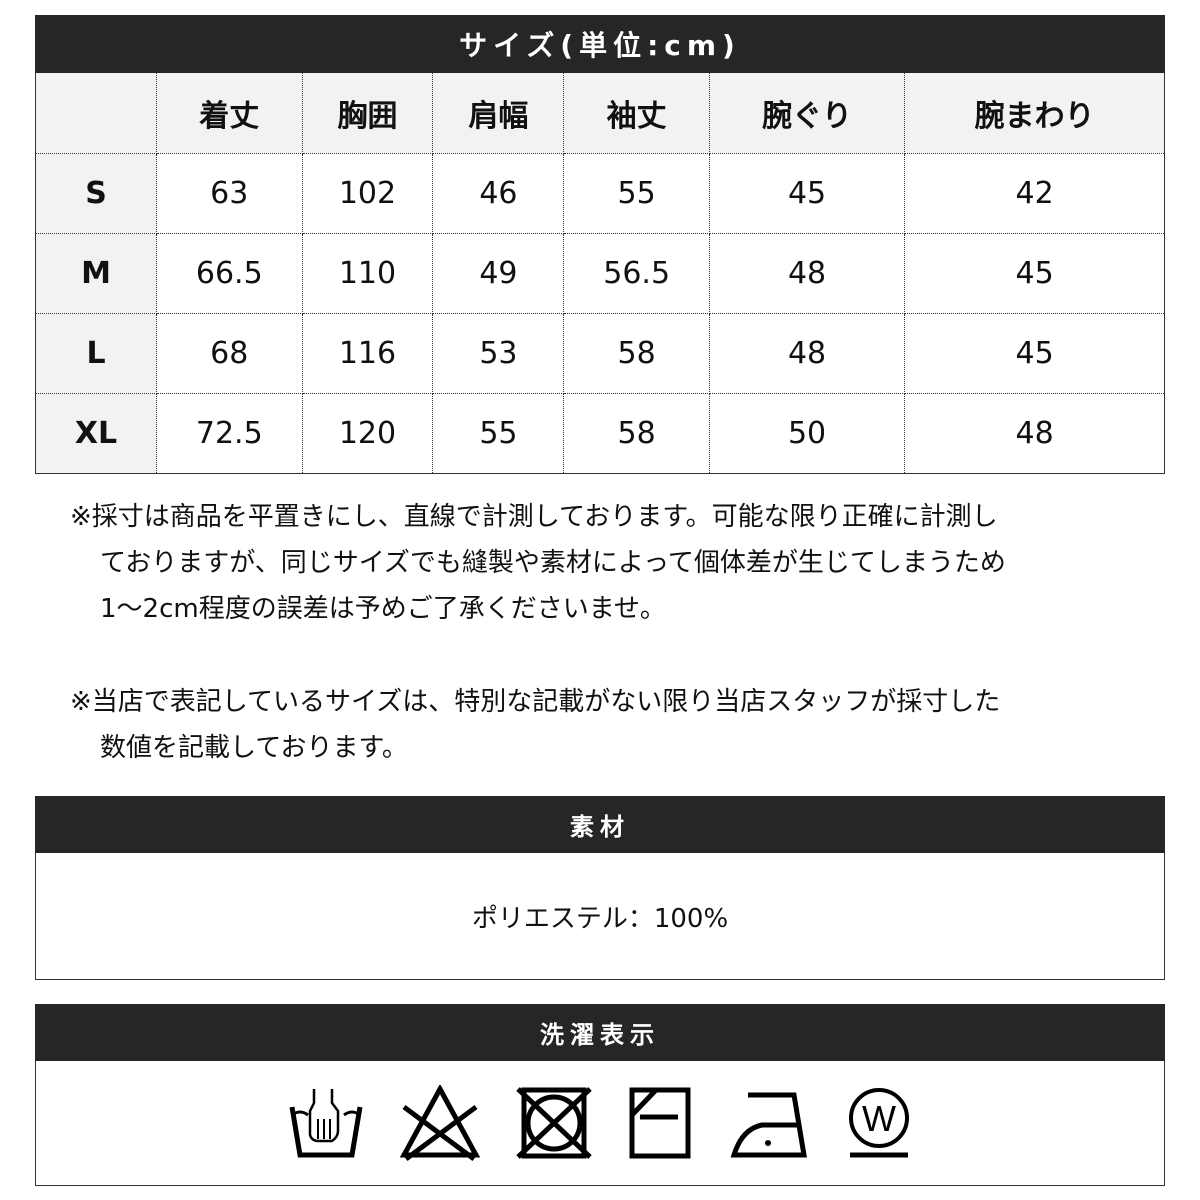  What do you see at coordinates (96, 433) in the screenshot?
I see `size-label: XL` at bounding box center [96, 433].